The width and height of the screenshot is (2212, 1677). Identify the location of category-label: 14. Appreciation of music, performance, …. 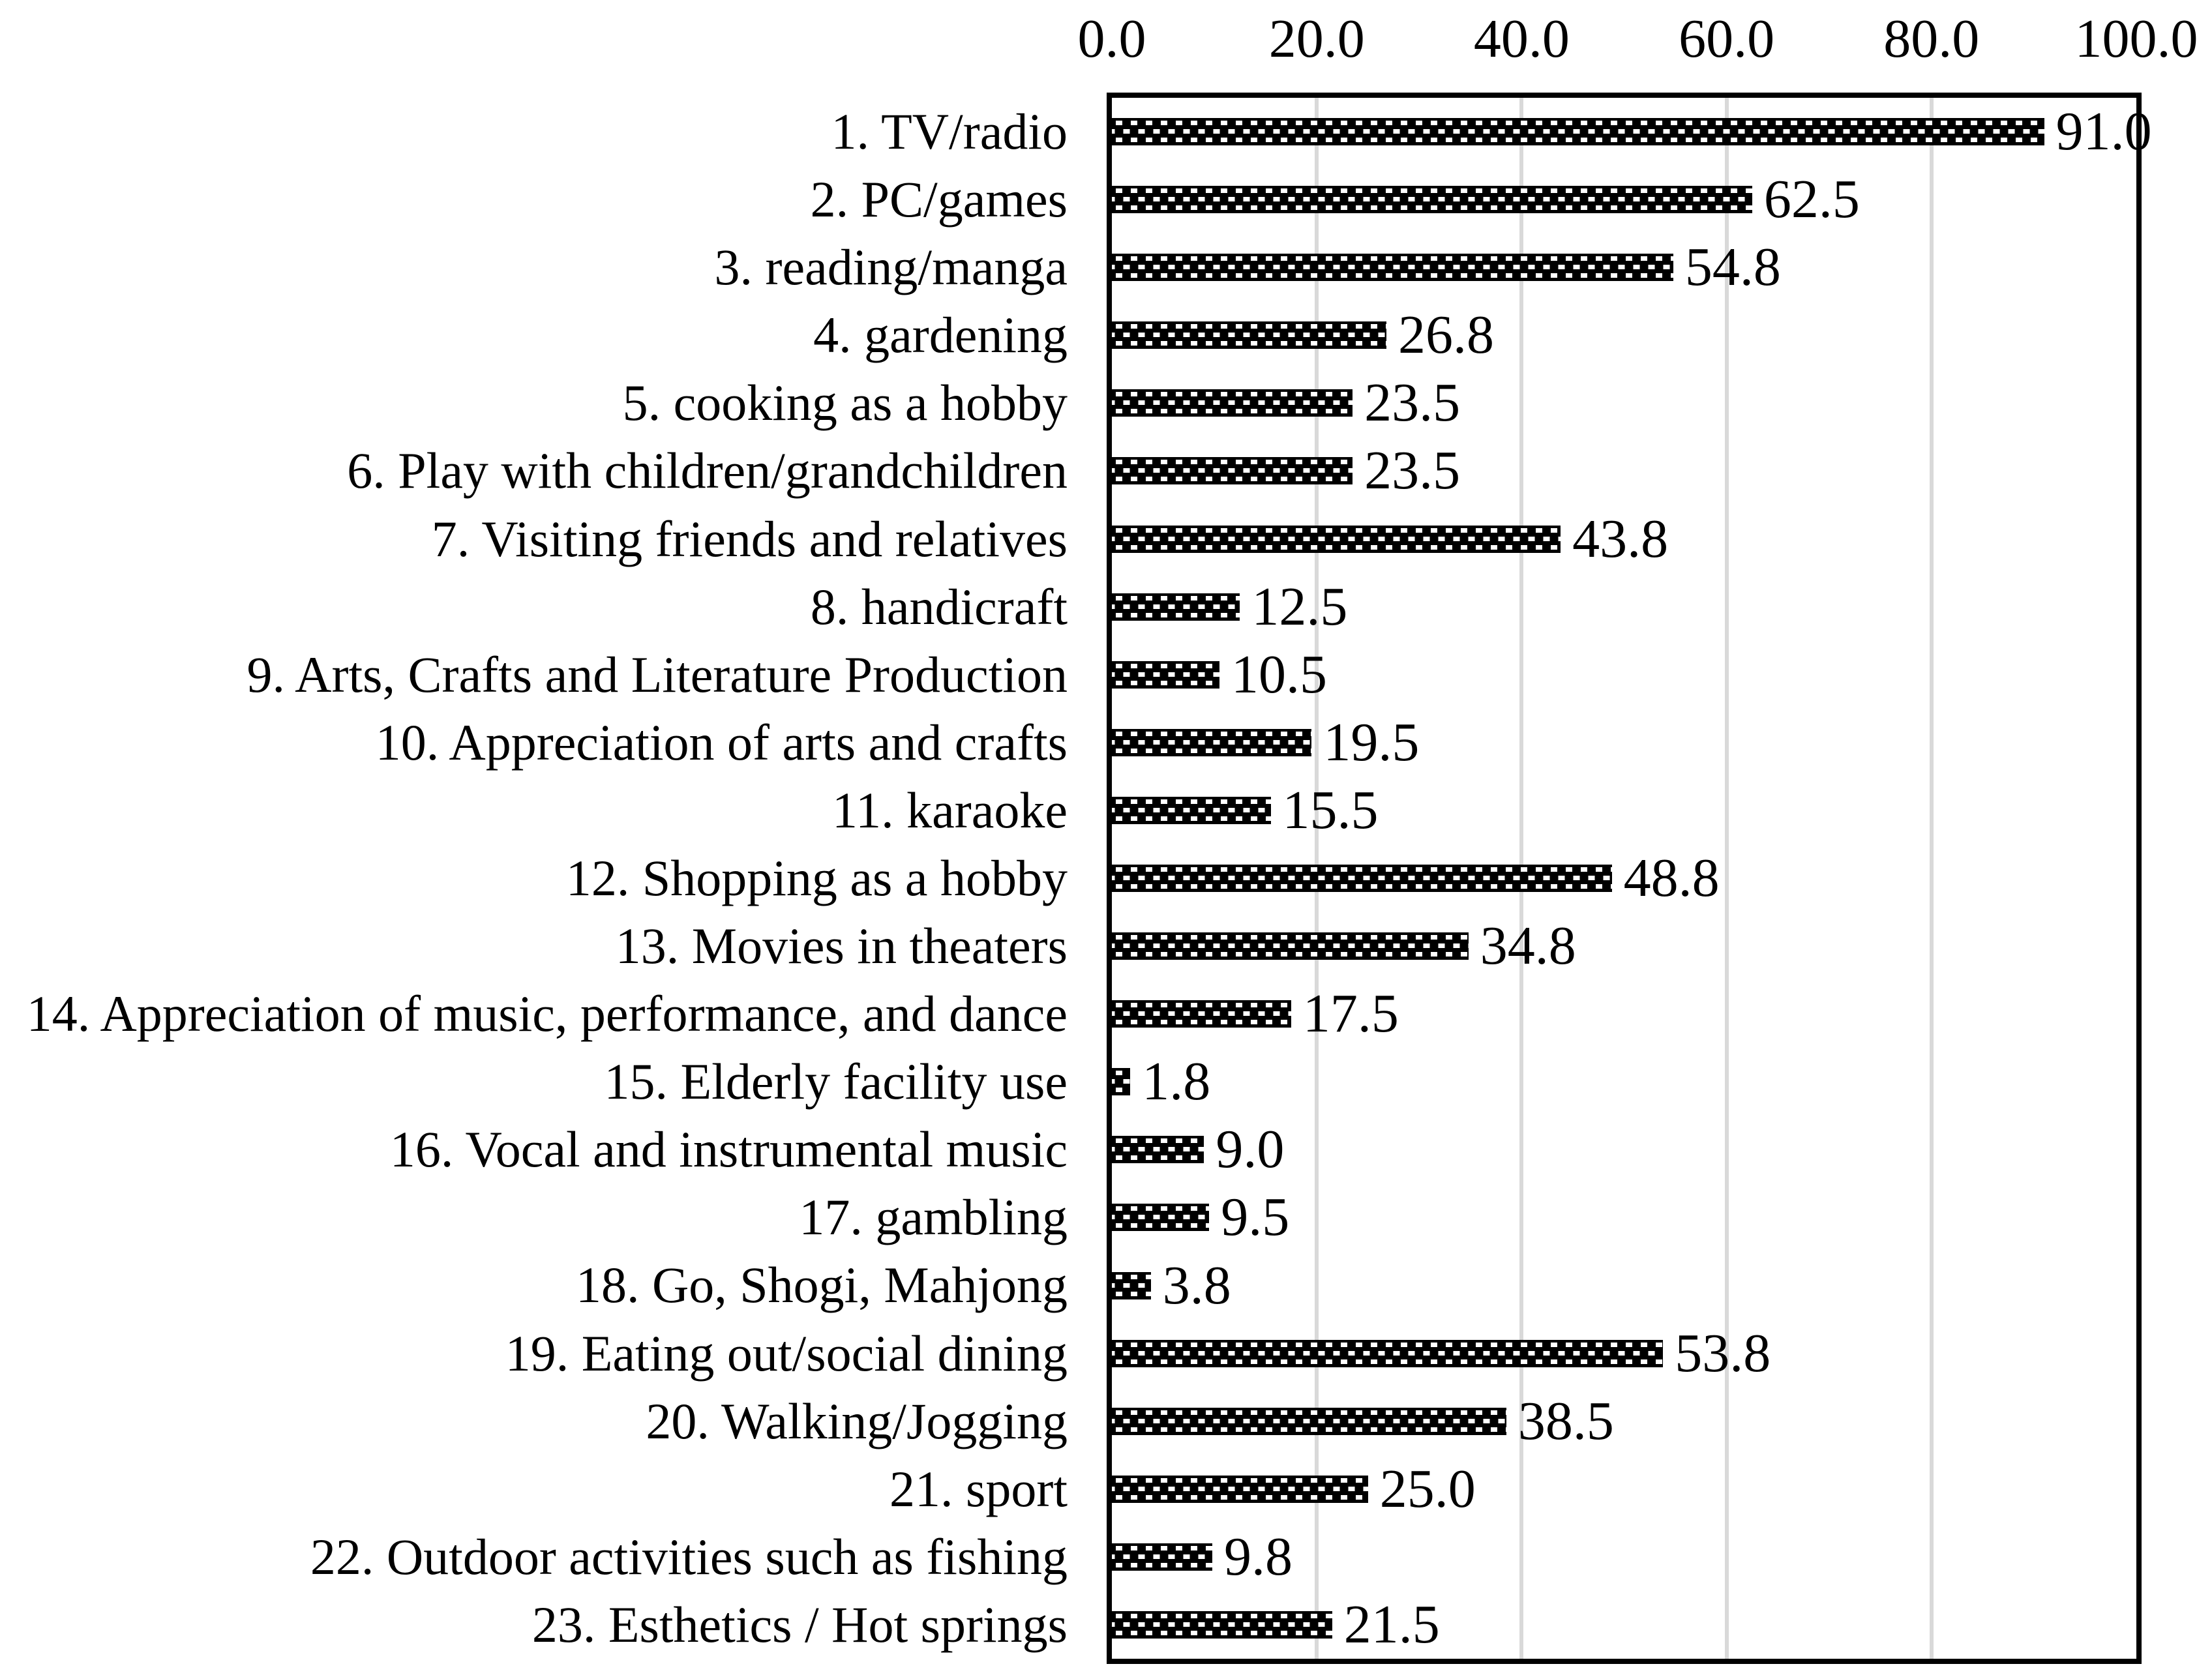
(547, 1014).